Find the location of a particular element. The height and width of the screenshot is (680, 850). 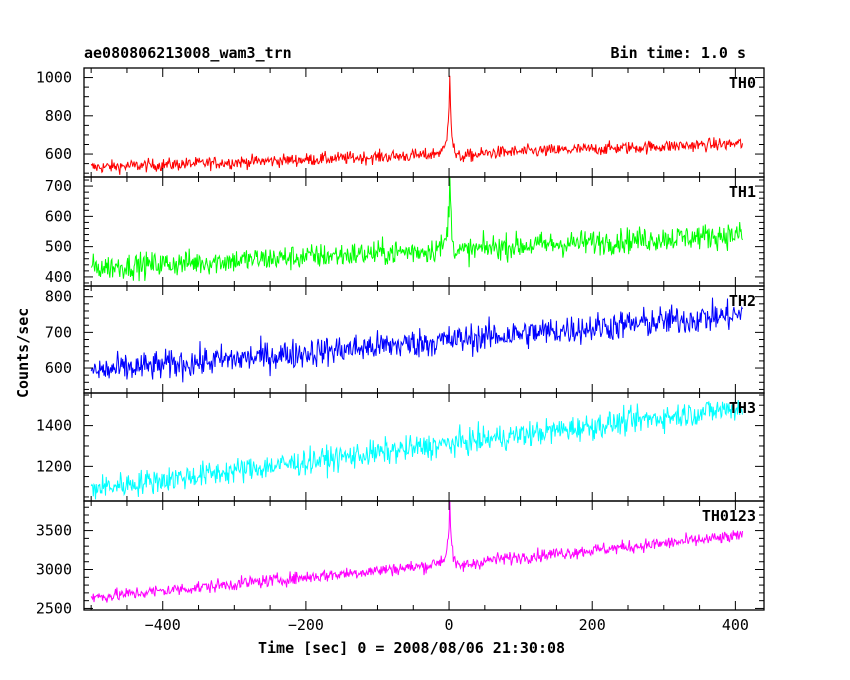

x-tick-label: 400 is located at coordinates (735, 625).